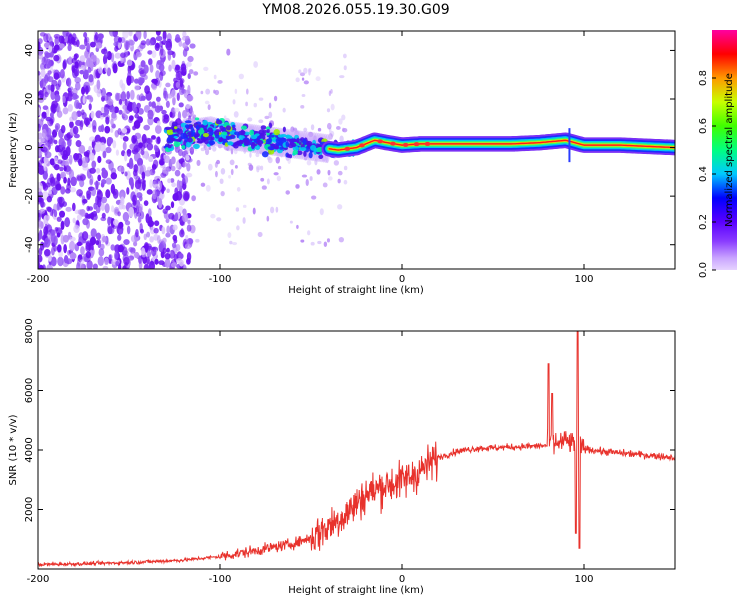 This screenshot has height=600, width=750. What do you see at coordinates (29, 509) in the screenshot?
I see `y-tick-label: 2000` at bounding box center [29, 509].